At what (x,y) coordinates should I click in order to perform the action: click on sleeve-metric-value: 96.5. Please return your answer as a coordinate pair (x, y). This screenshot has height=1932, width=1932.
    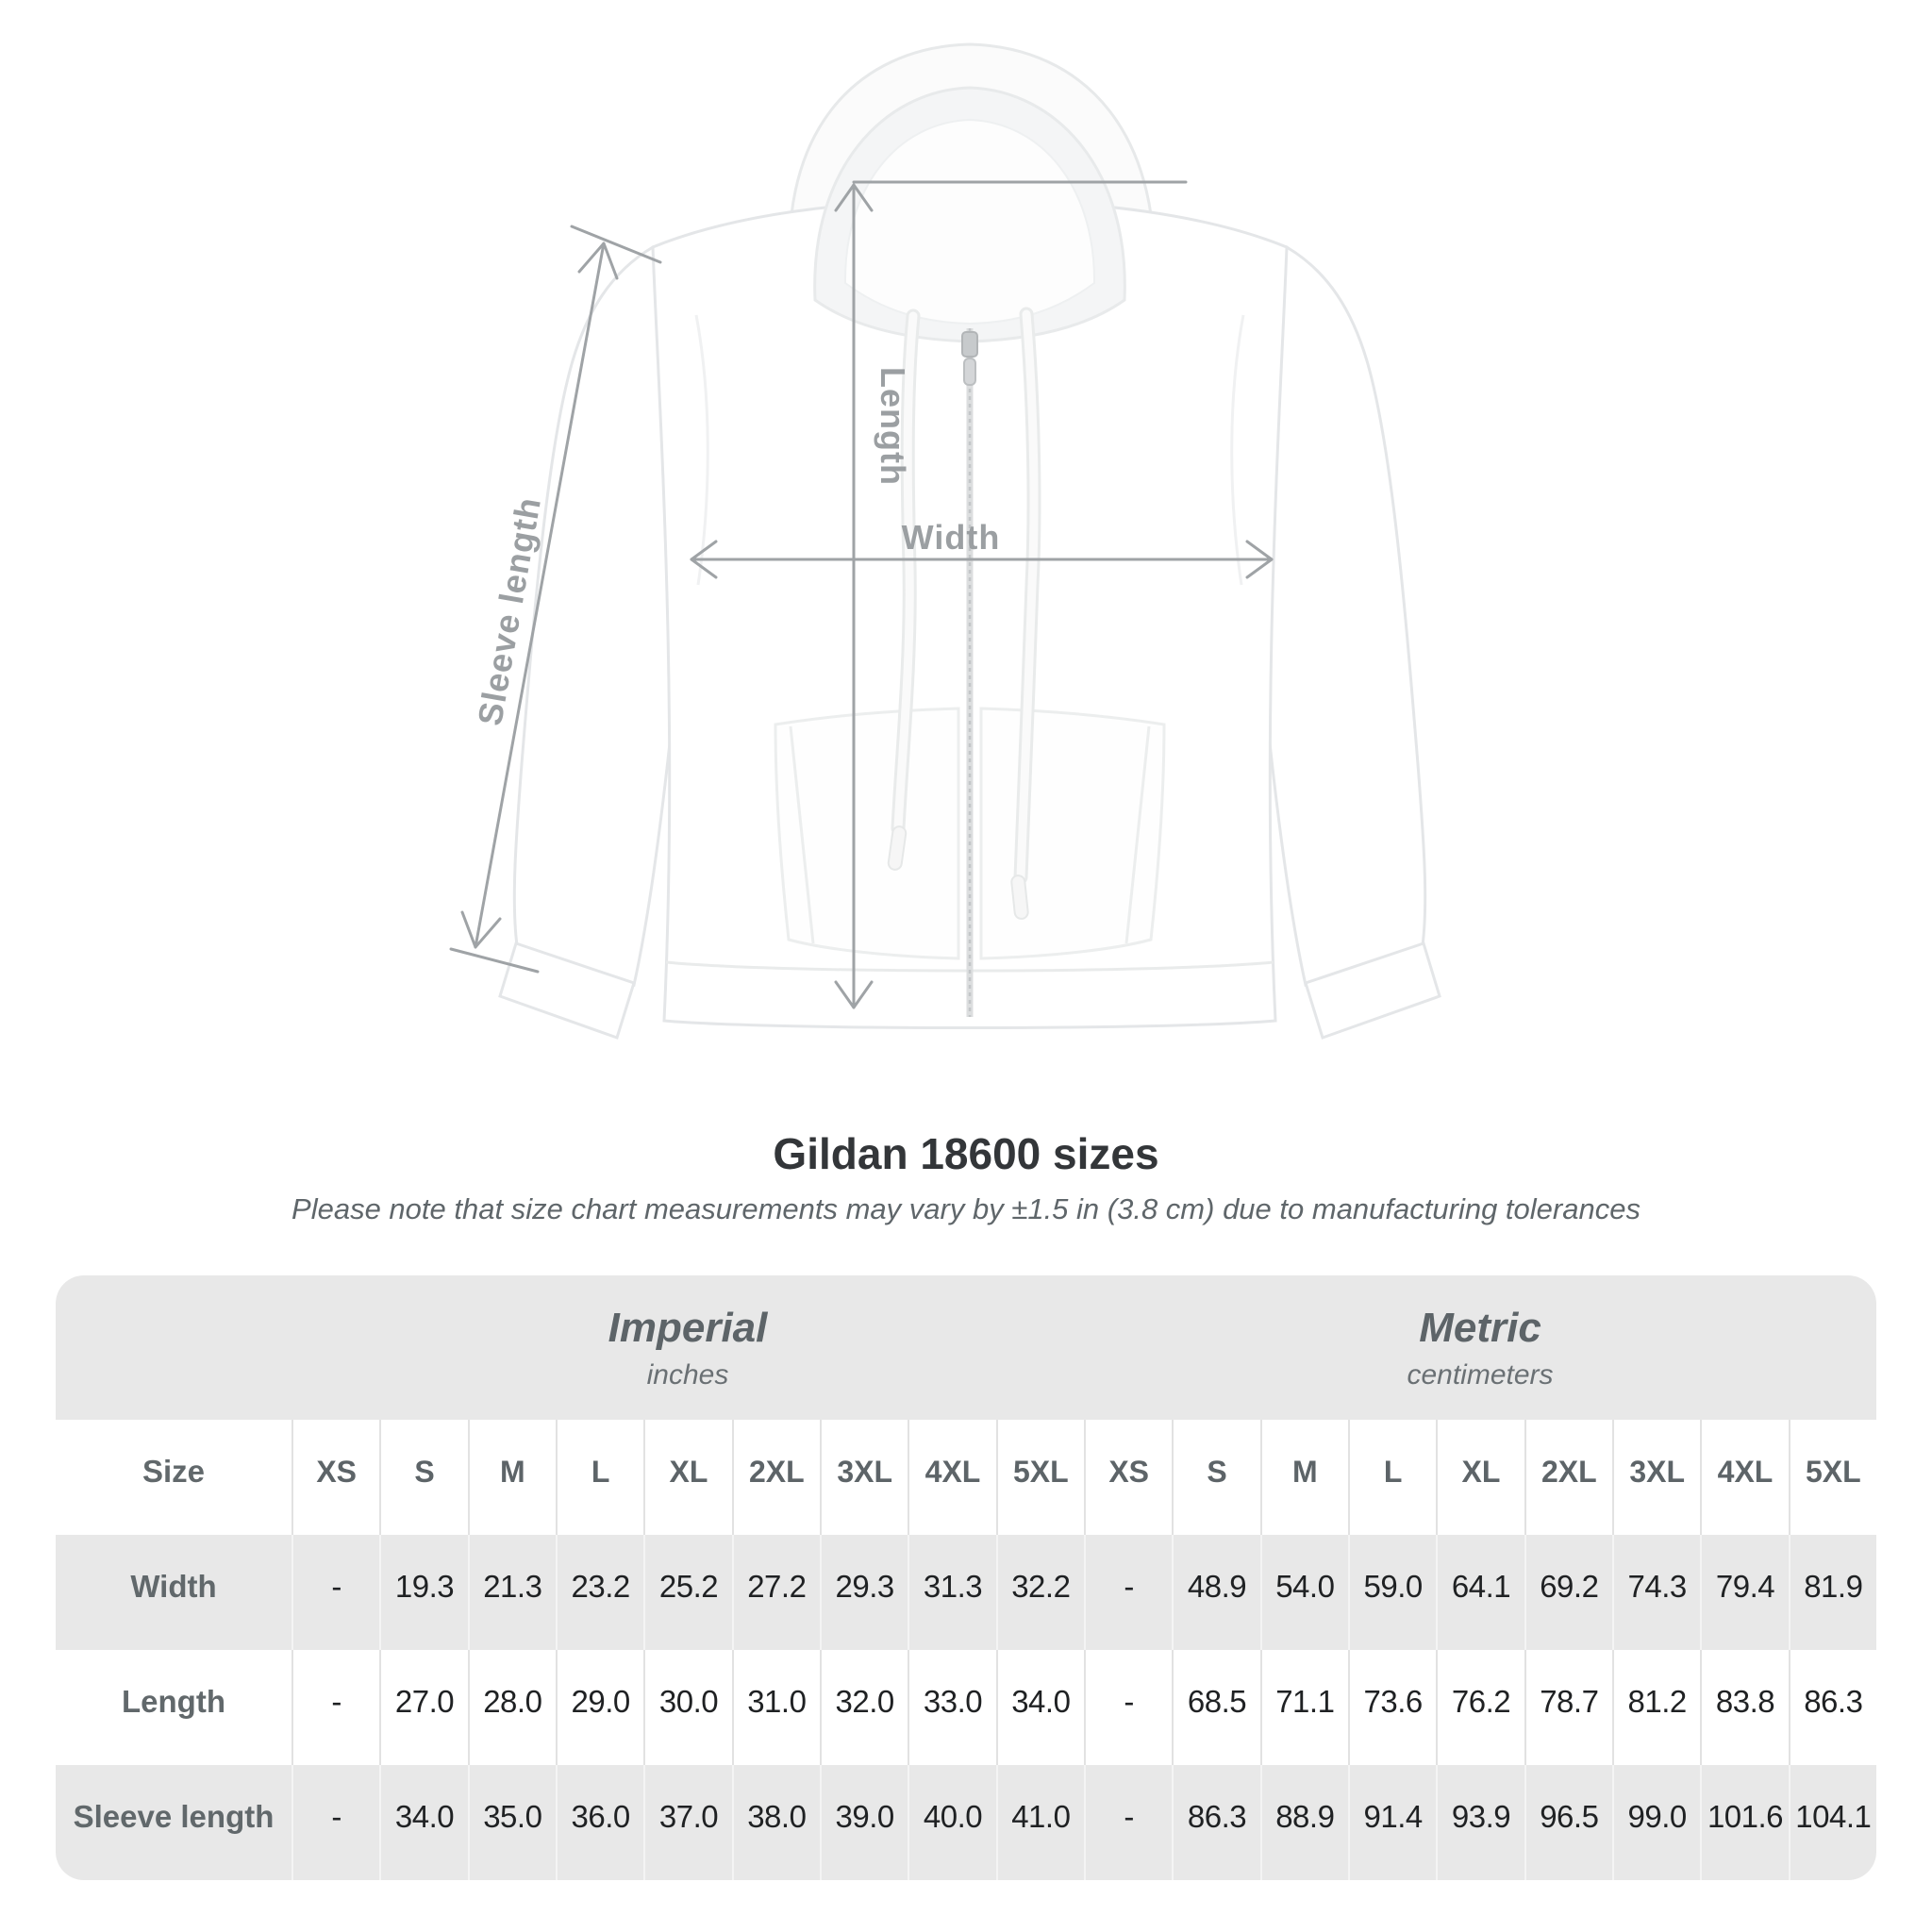
    Looking at the image, I should click on (1568, 1822).